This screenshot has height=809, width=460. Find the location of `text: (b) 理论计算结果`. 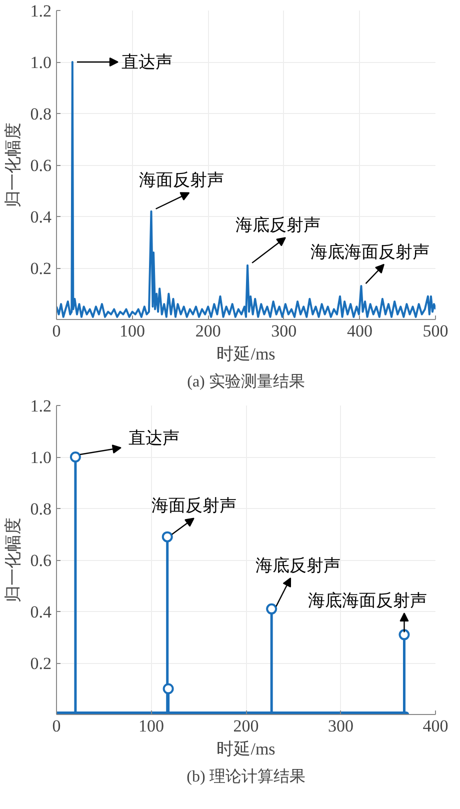

text: (b) 理论计算结果 is located at coordinates (246, 777).